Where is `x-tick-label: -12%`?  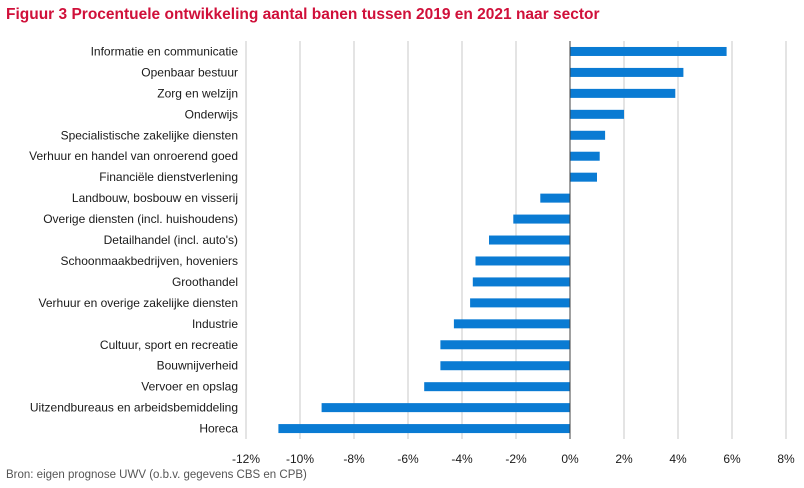 x-tick-label: -12% is located at coordinates (246, 459).